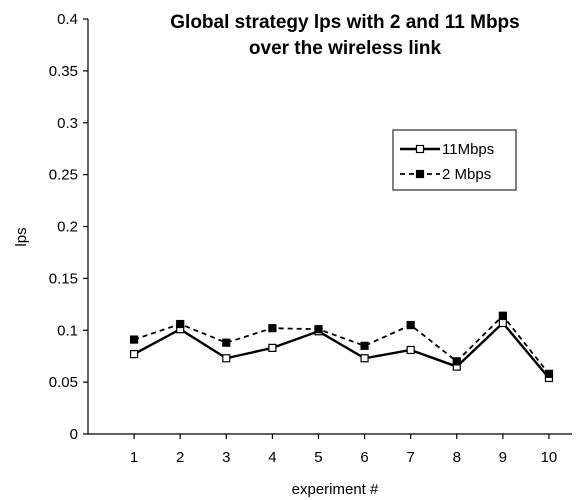 The width and height of the screenshot is (577, 500). I want to click on y-tick-label: 0.4, so click(67, 19).